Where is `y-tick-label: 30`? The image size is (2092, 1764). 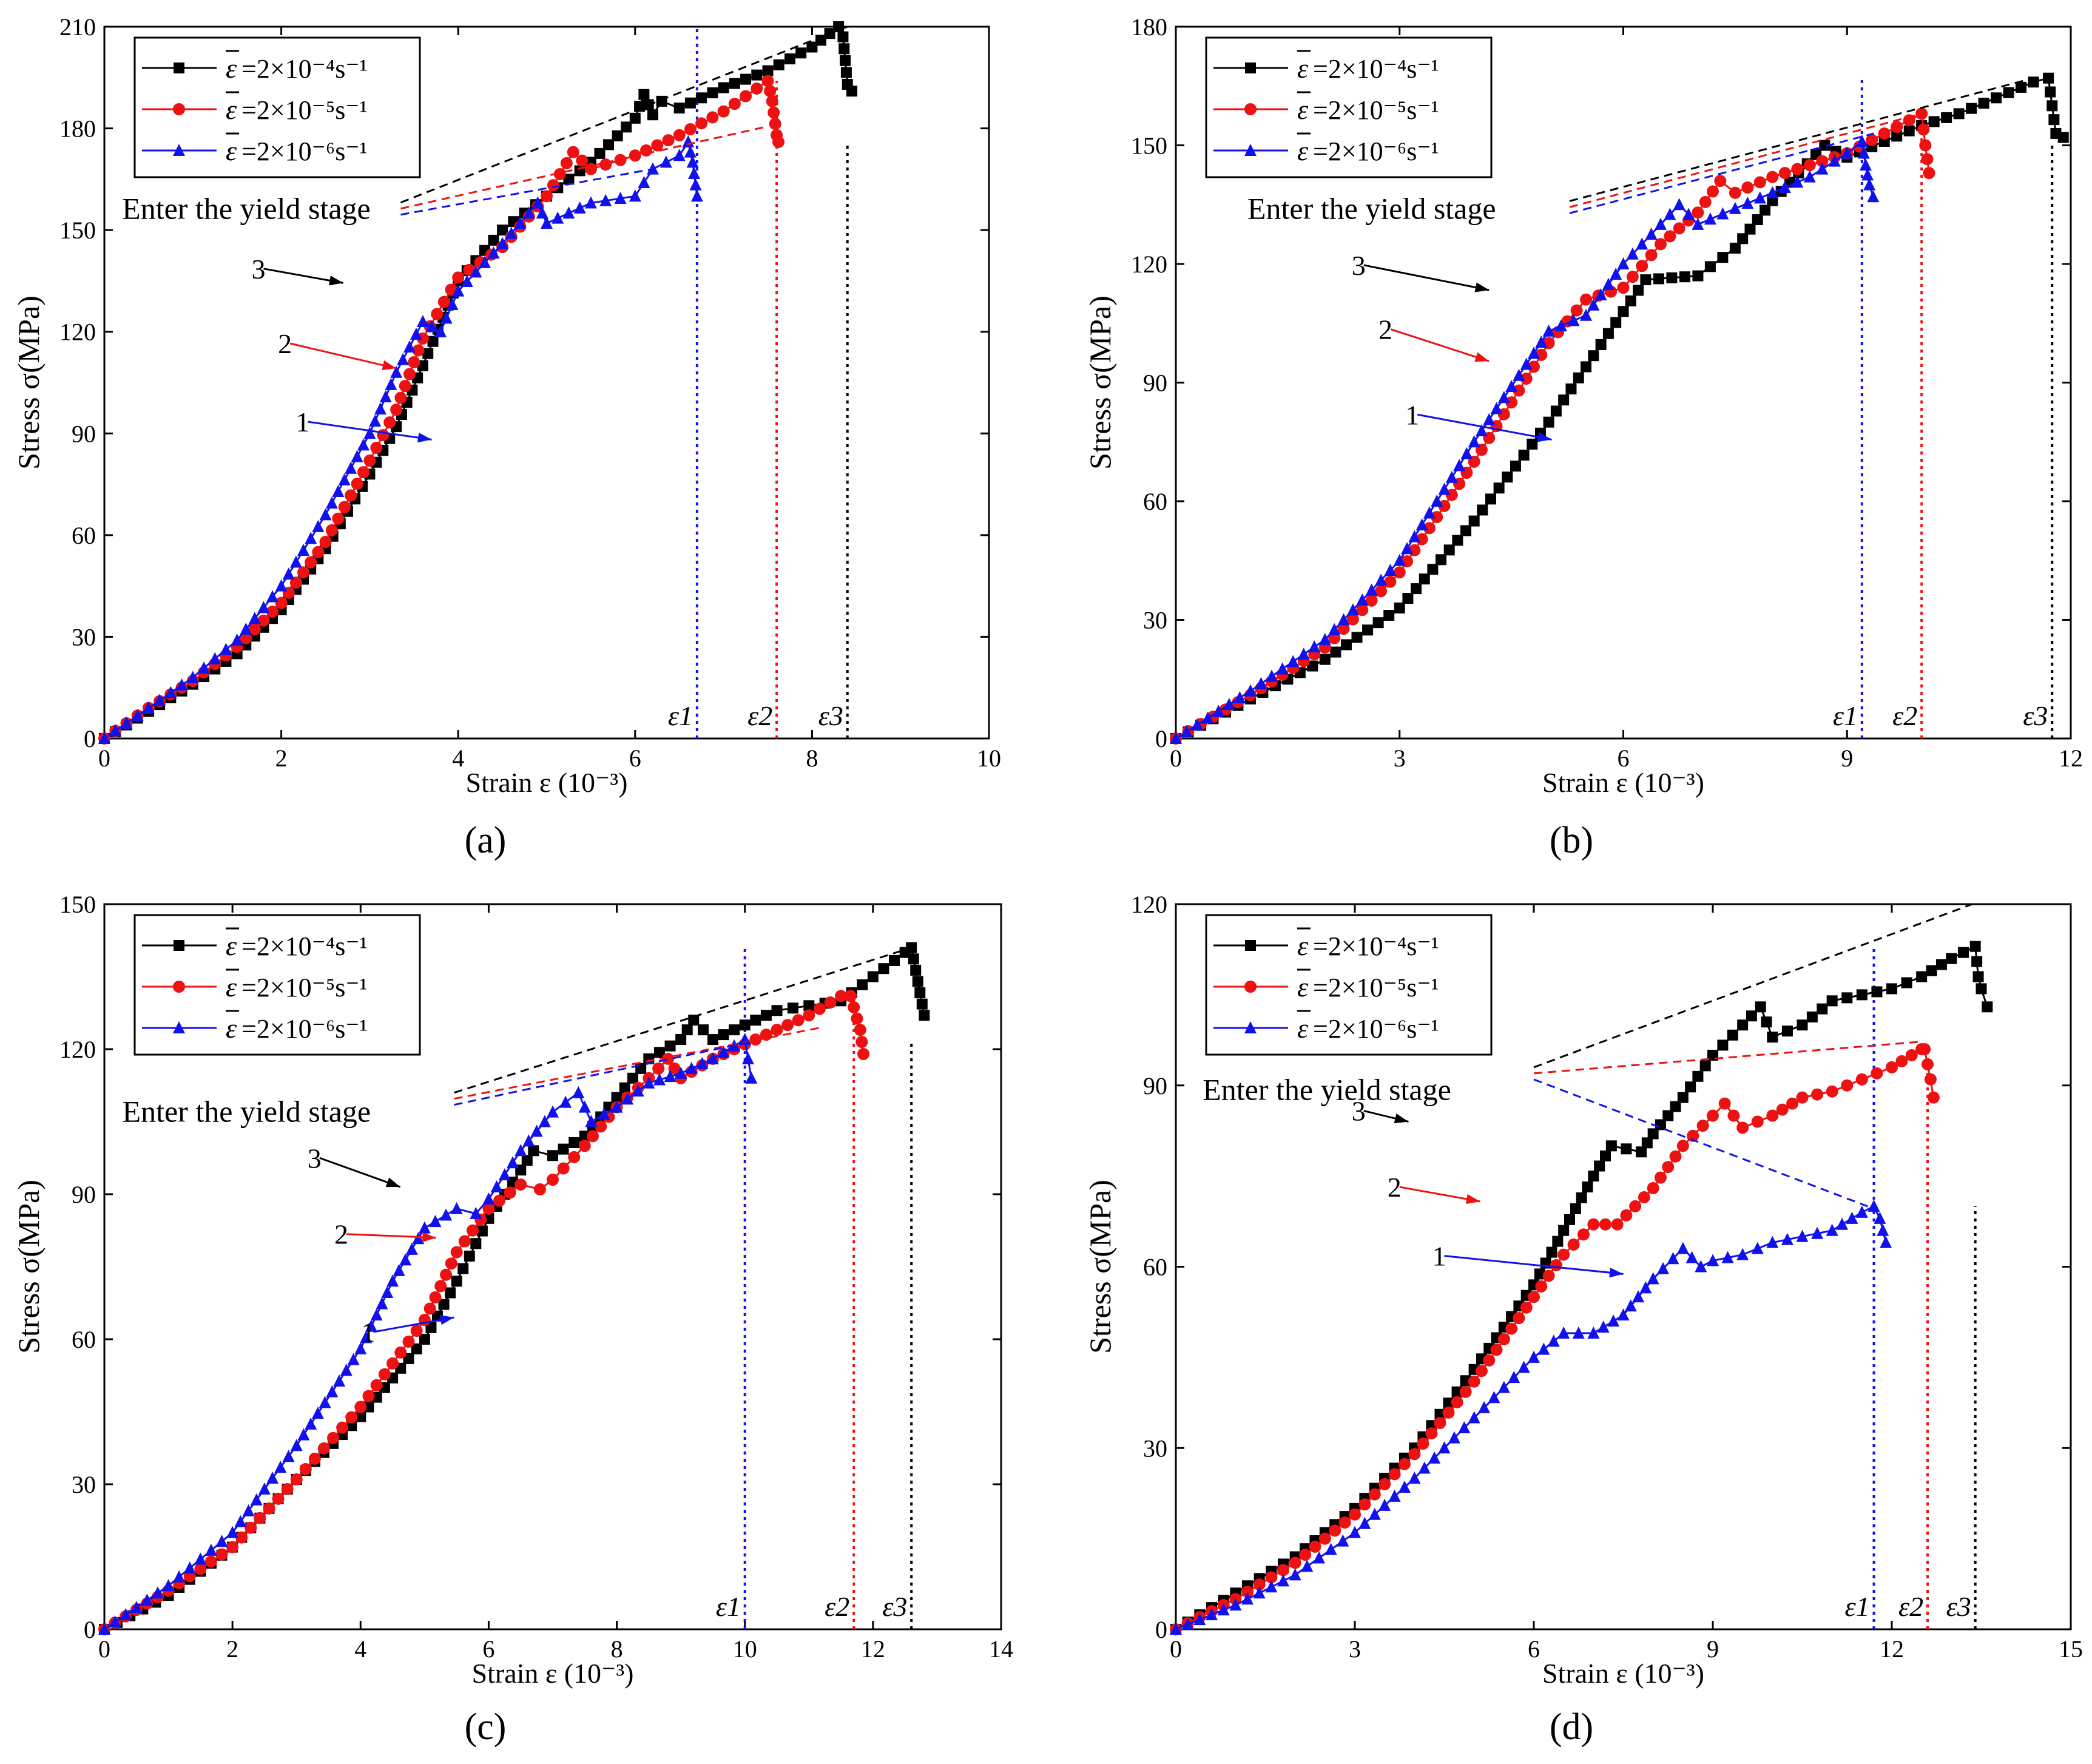
y-tick-label: 30 is located at coordinates (84, 637).